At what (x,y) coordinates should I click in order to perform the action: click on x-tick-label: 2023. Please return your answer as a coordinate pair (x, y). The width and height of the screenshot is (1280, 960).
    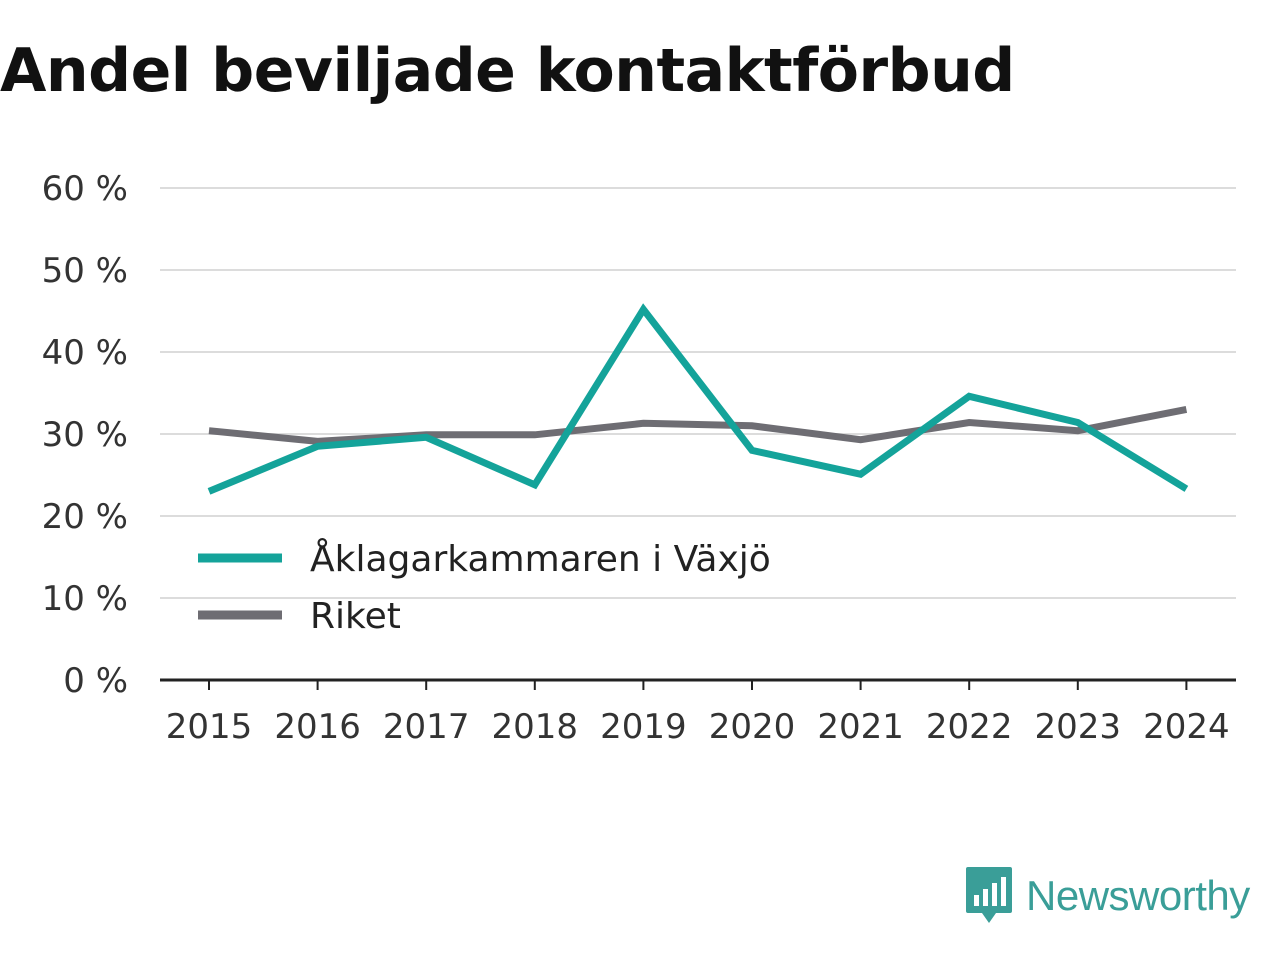
    Looking at the image, I should click on (1078, 727).